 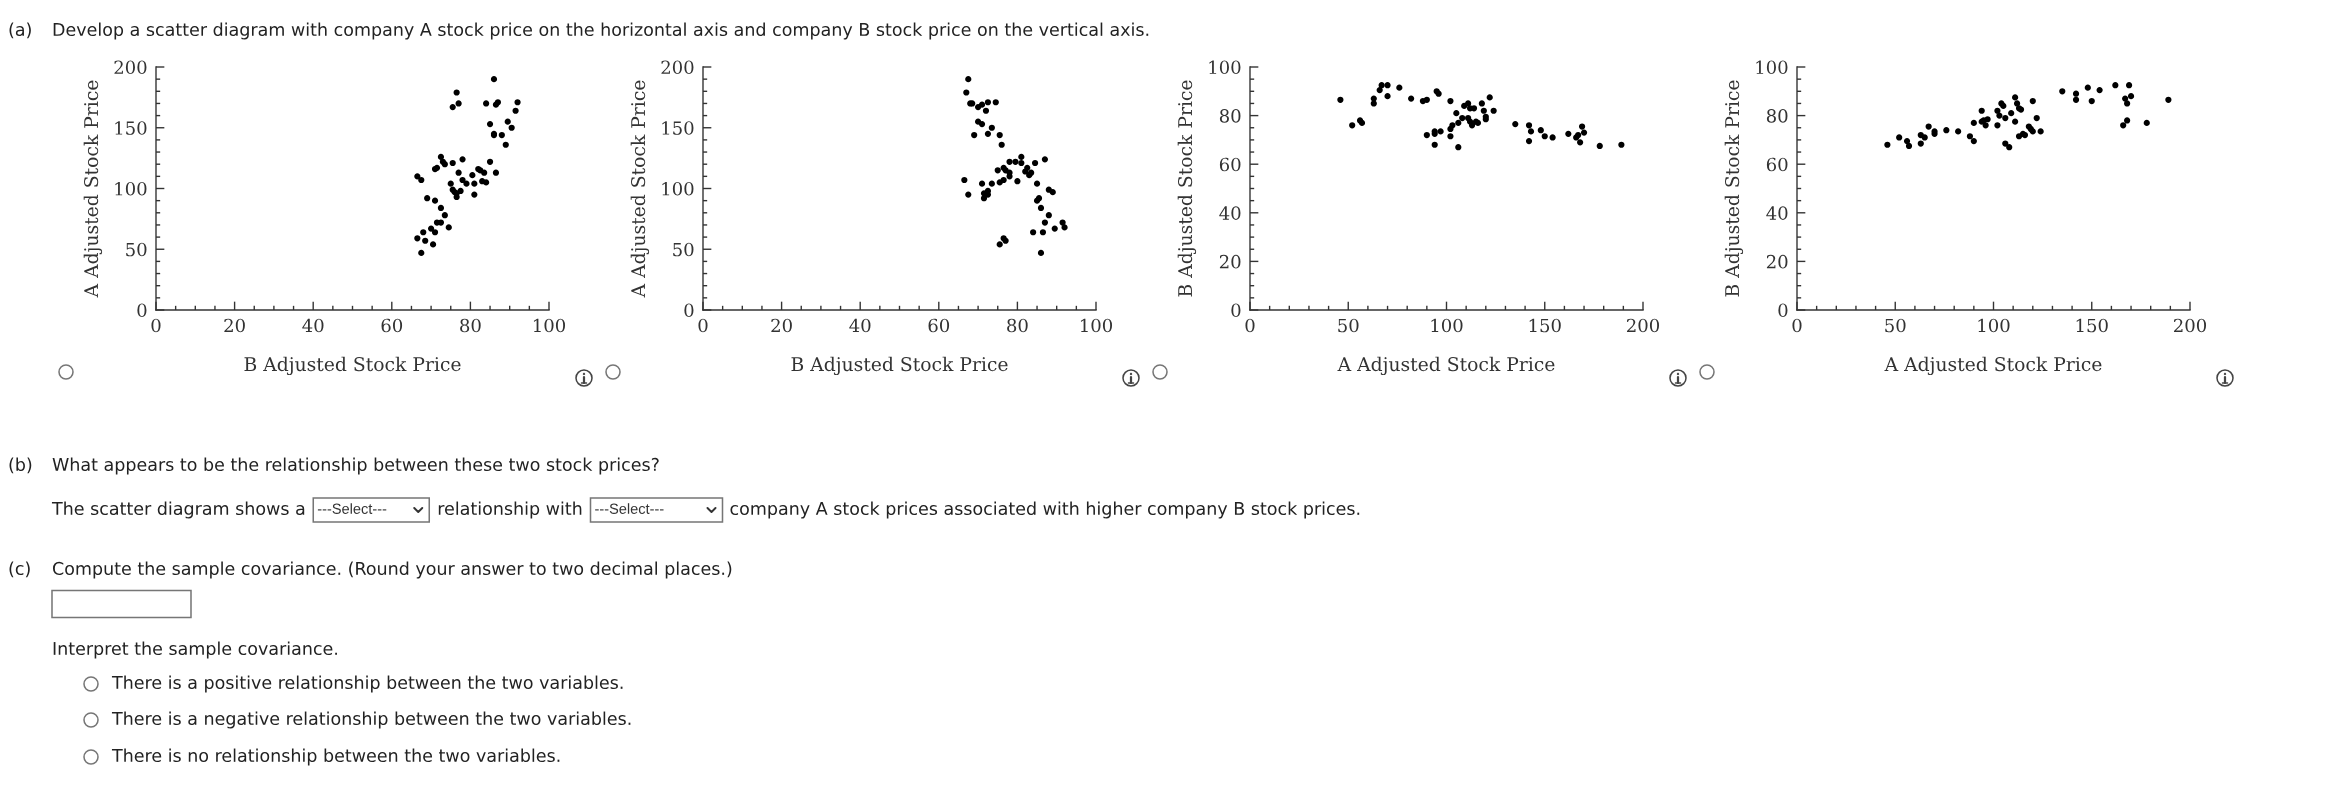 I want to click on text: (a), so click(x=20, y=30).